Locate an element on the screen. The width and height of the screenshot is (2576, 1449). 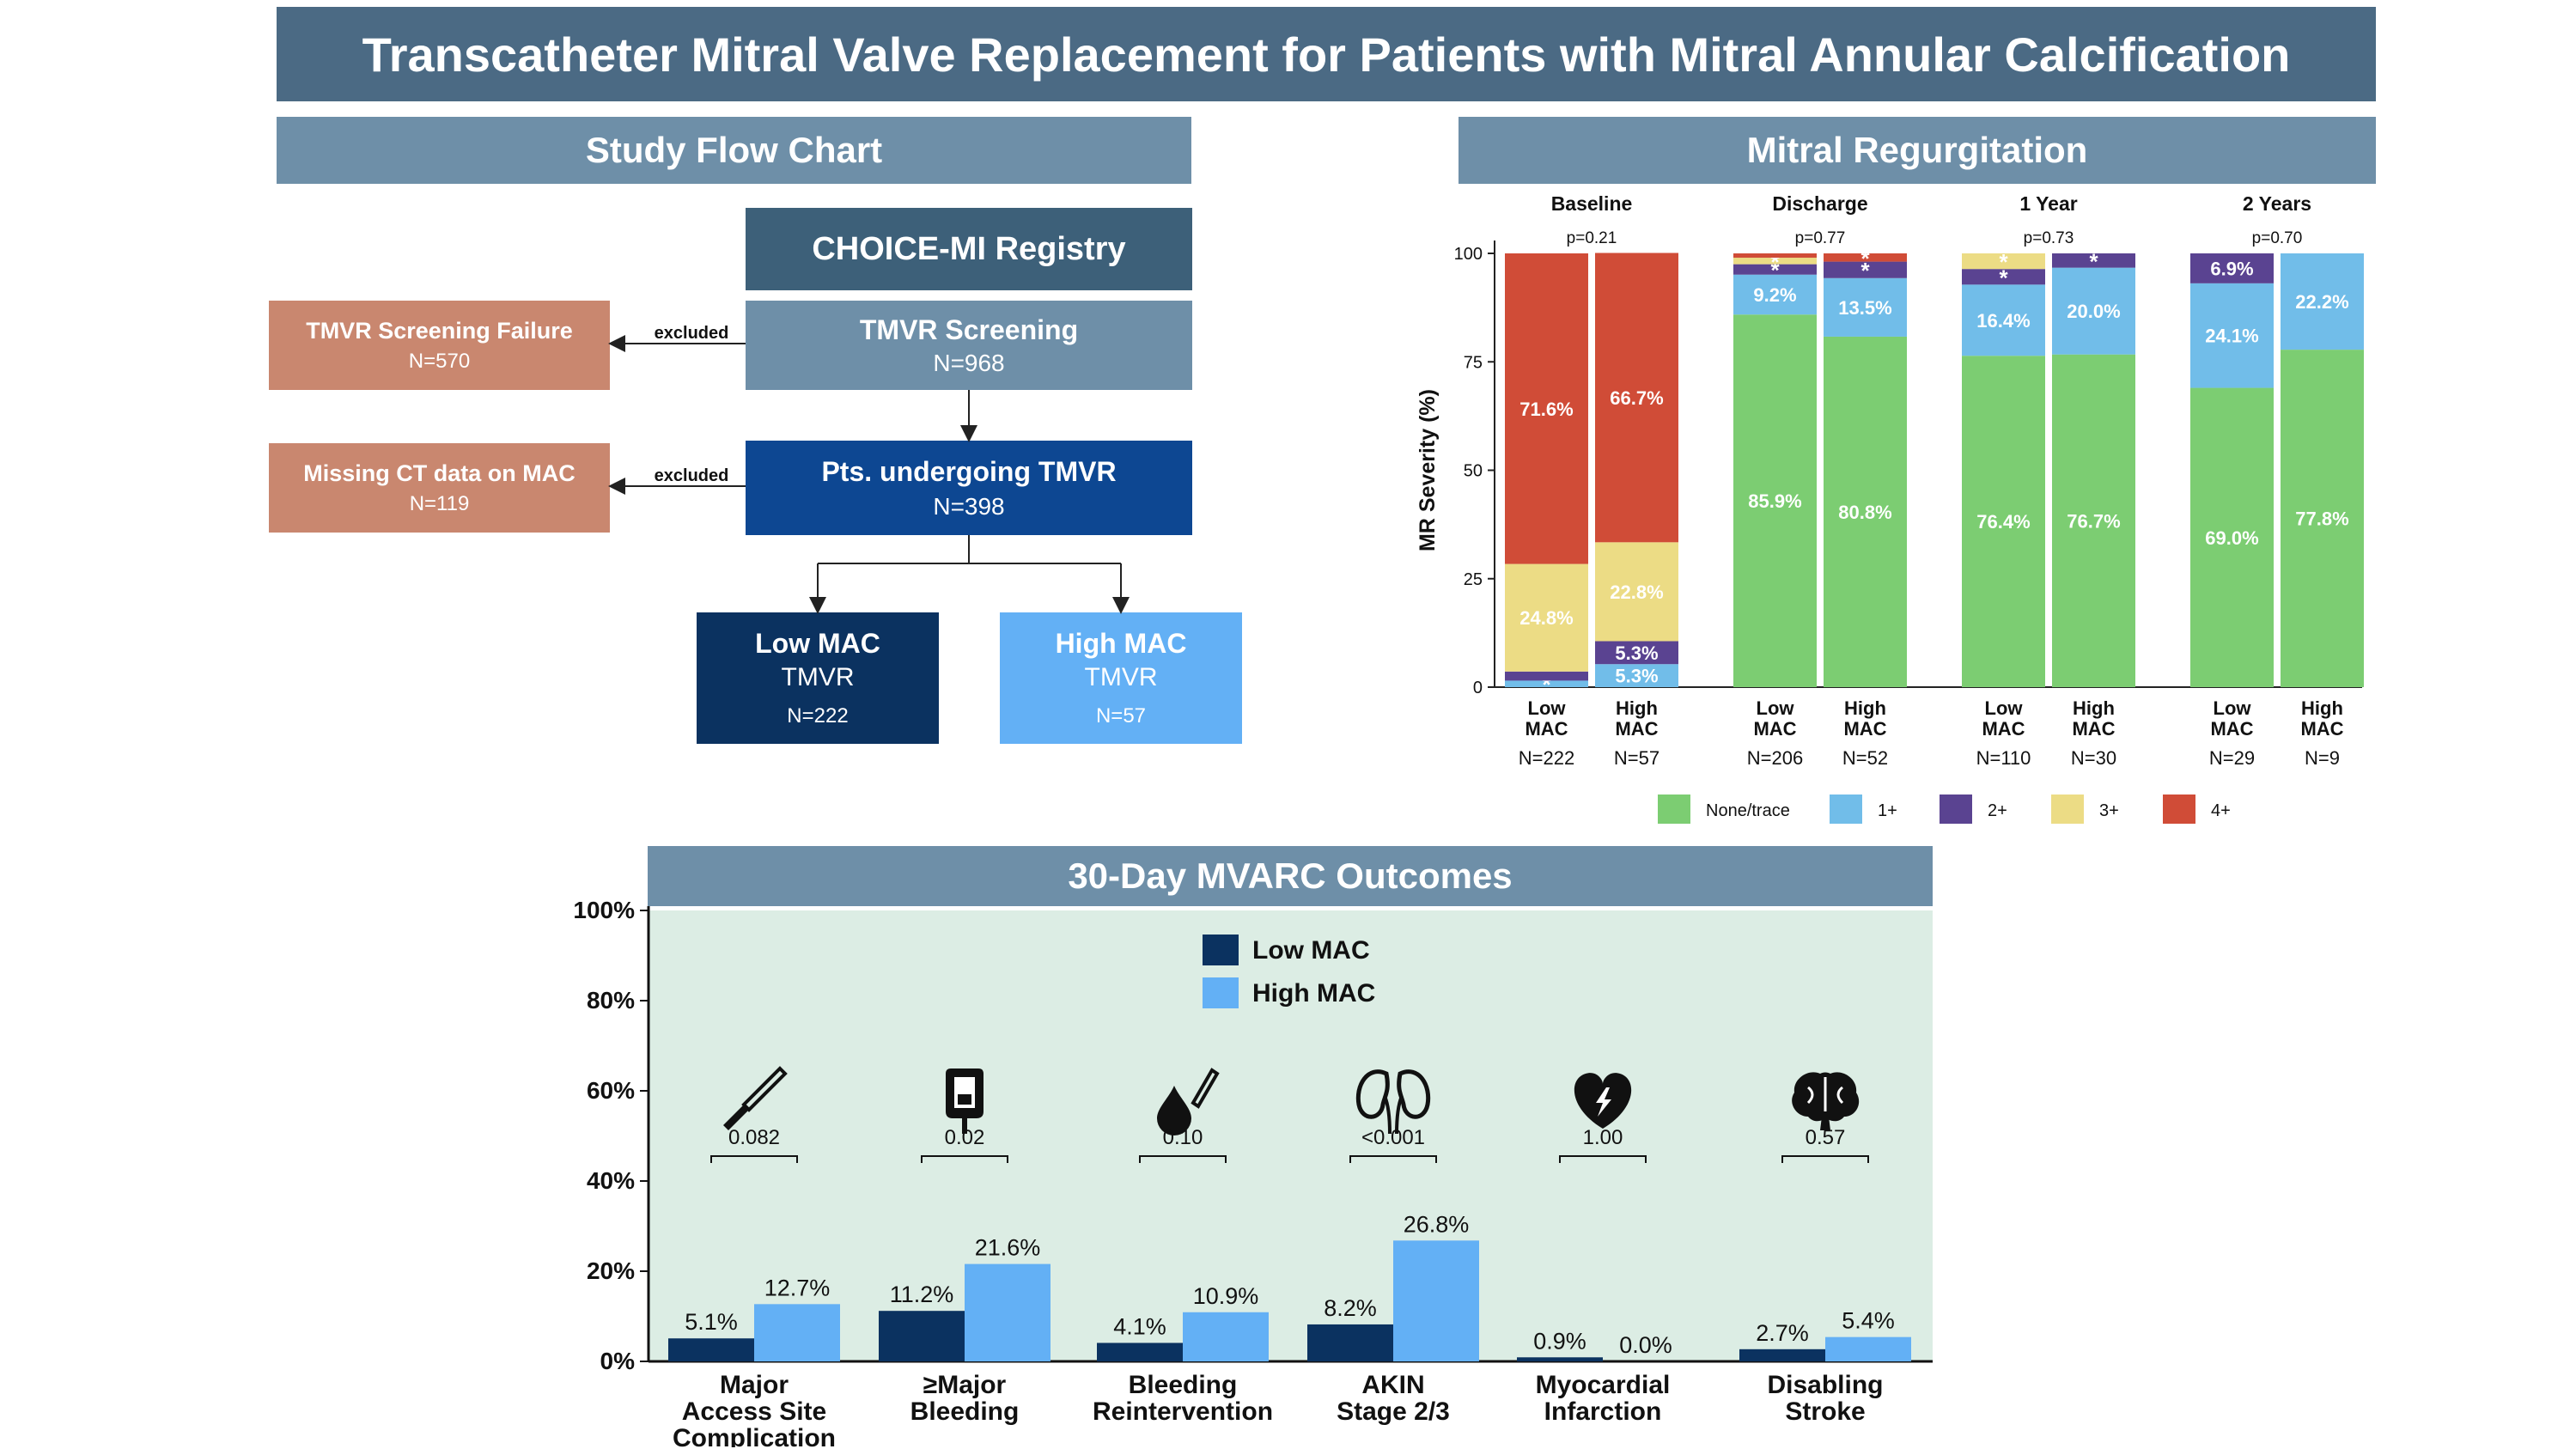
outcomes-category-label: Access Site is located at coordinates (754, 1411).